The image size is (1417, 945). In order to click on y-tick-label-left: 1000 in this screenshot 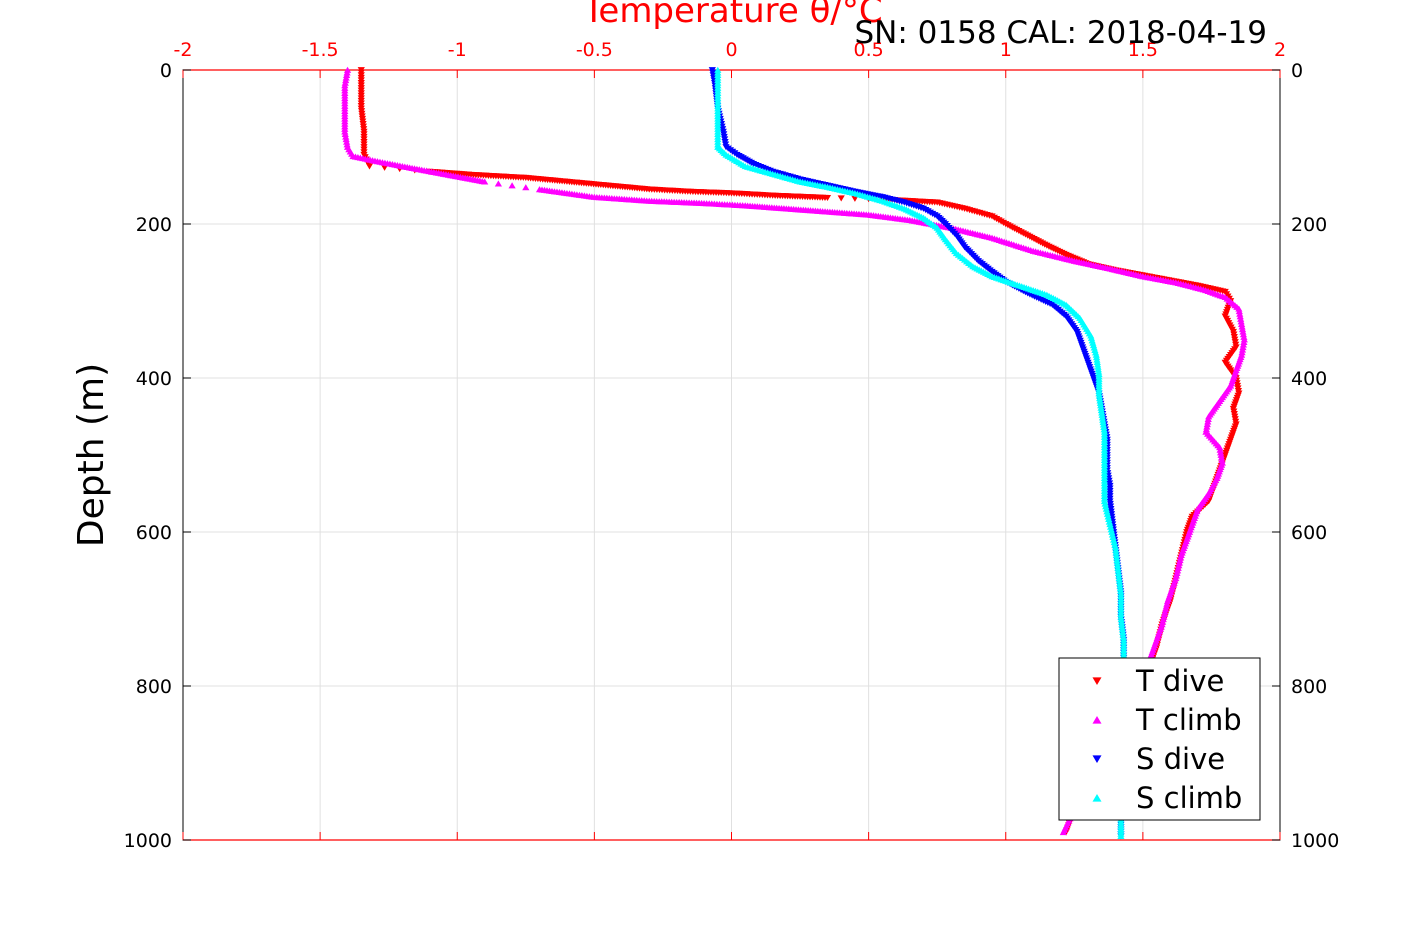, I will do `click(148, 841)`.